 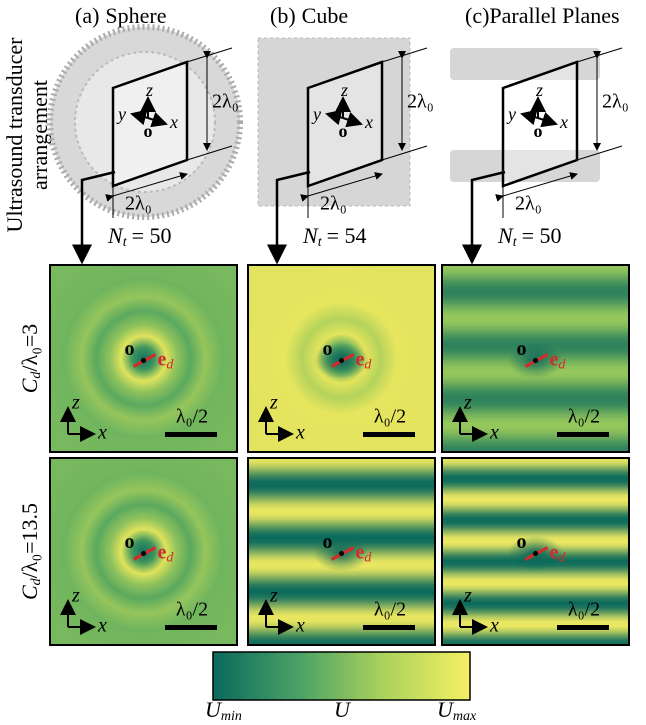 I want to click on count-text: = 54, so click(x=347, y=235).